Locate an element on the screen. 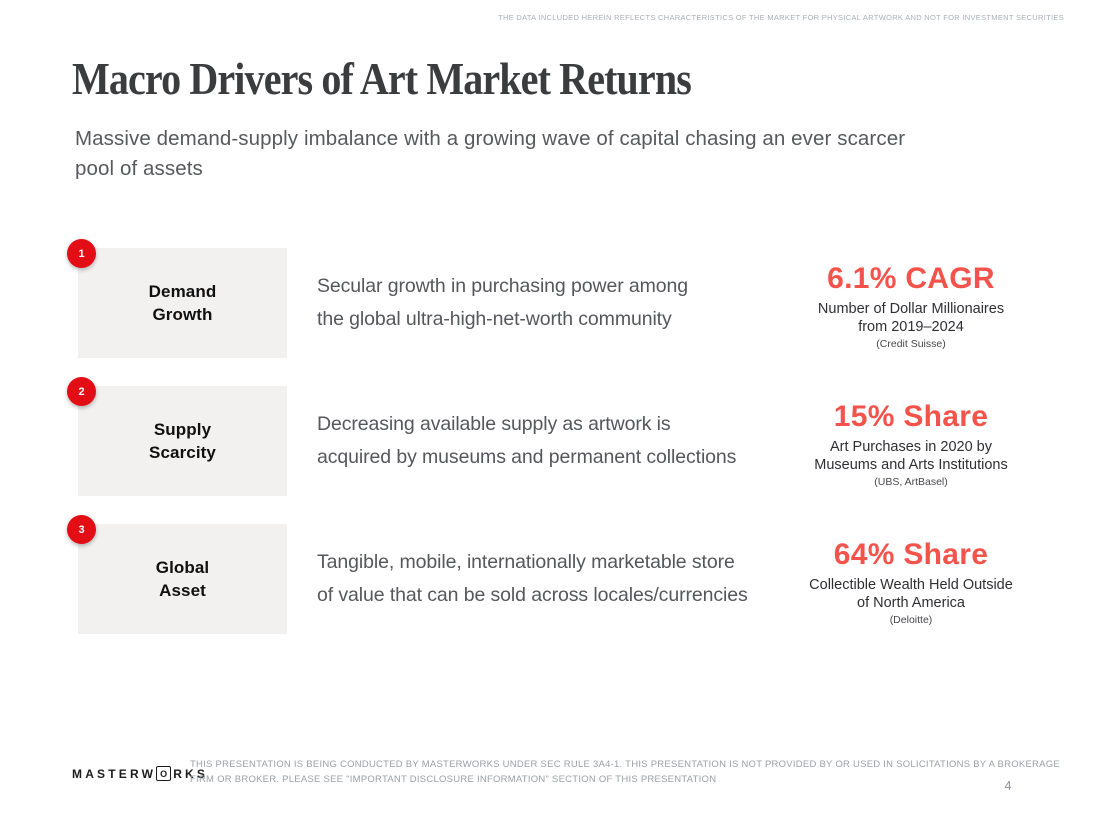 Image resolution: width=1098 pixels, height=822 pixels. masterworks-logo: MASTERW O RKS is located at coordinates (140, 773).